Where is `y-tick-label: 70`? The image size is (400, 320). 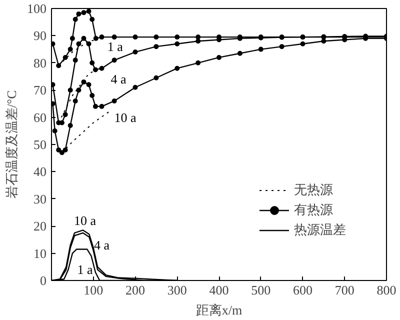
y-tick-label: 70 is located at coordinates (40, 90).